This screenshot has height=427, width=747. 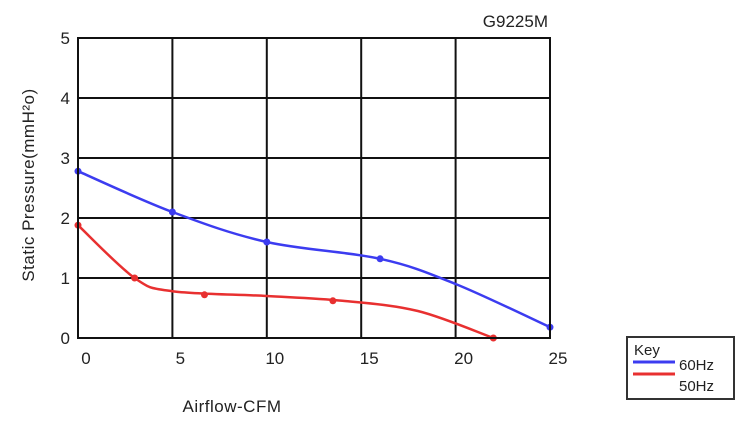 What do you see at coordinates (696, 365) in the screenshot?
I see `legend-label-60hz: 60Hz` at bounding box center [696, 365].